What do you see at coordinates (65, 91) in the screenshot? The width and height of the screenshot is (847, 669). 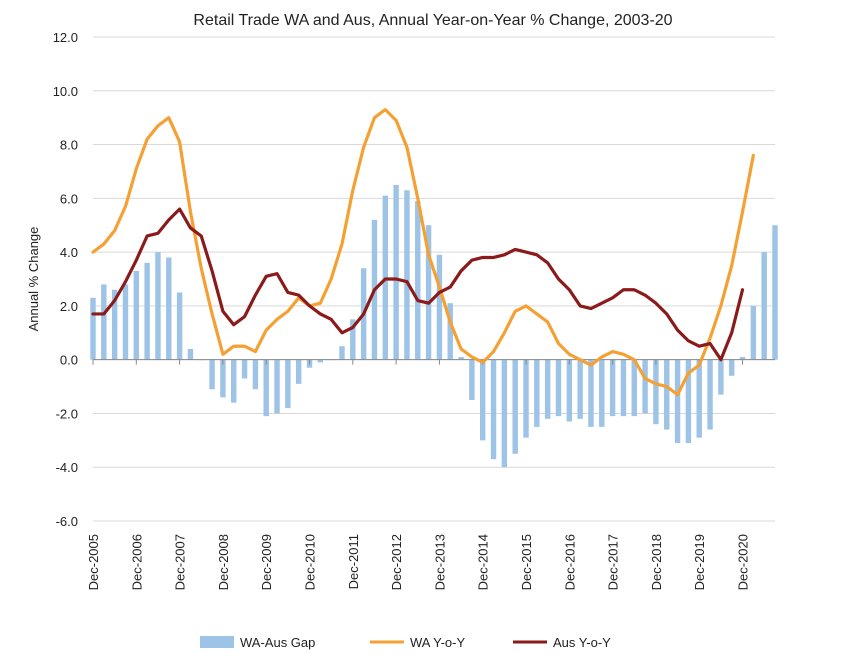 I see `y-tick-label: 10.0` at bounding box center [65, 91].